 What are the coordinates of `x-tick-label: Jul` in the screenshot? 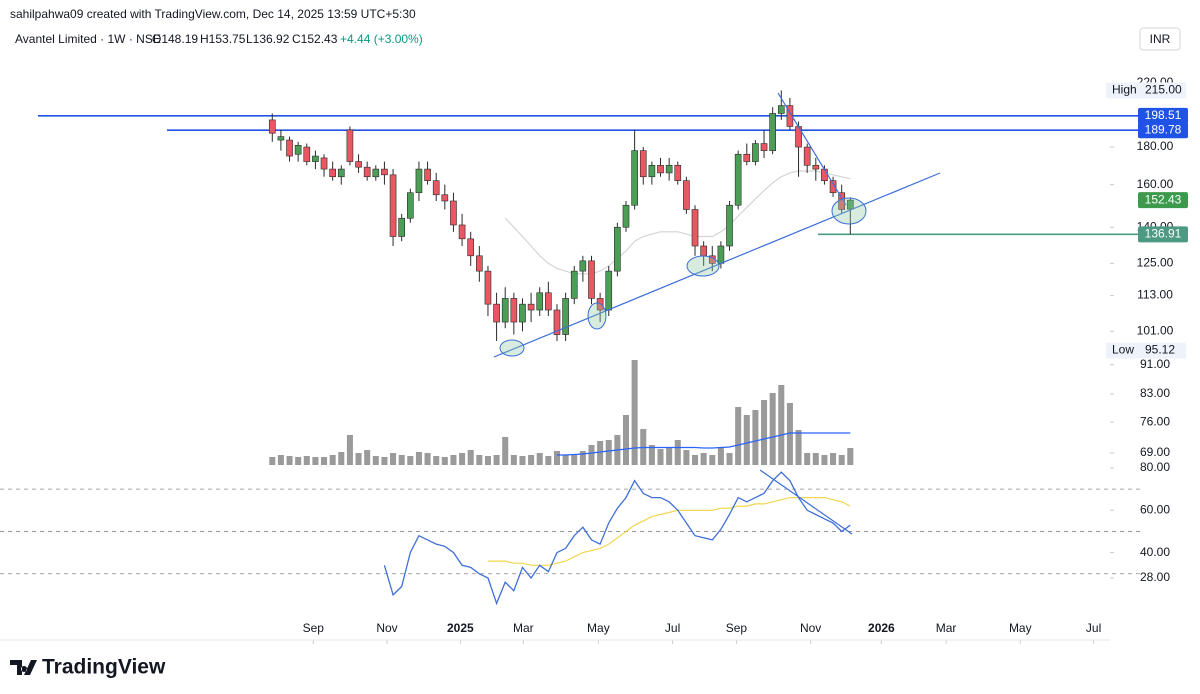 It's located at (1093, 628).